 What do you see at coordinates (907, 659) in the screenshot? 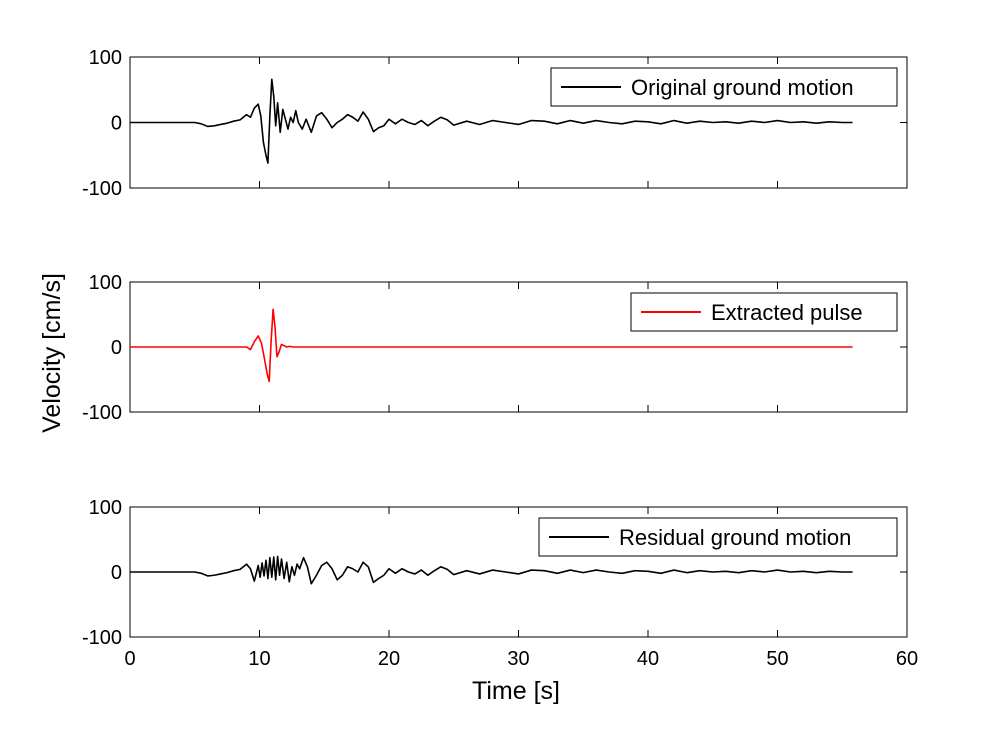
I see `x-tick-label: 60` at bounding box center [907, 659].